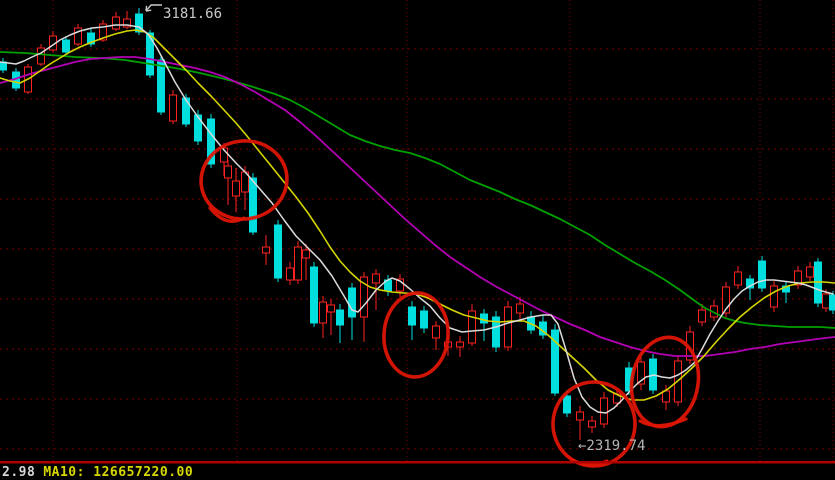 The width and height of the screenshot is (835, 480). What do you see at coordinates (192, 14) in the screenshot?
I see `high-price-label: 3181.66` at bounding box center [192, 14].